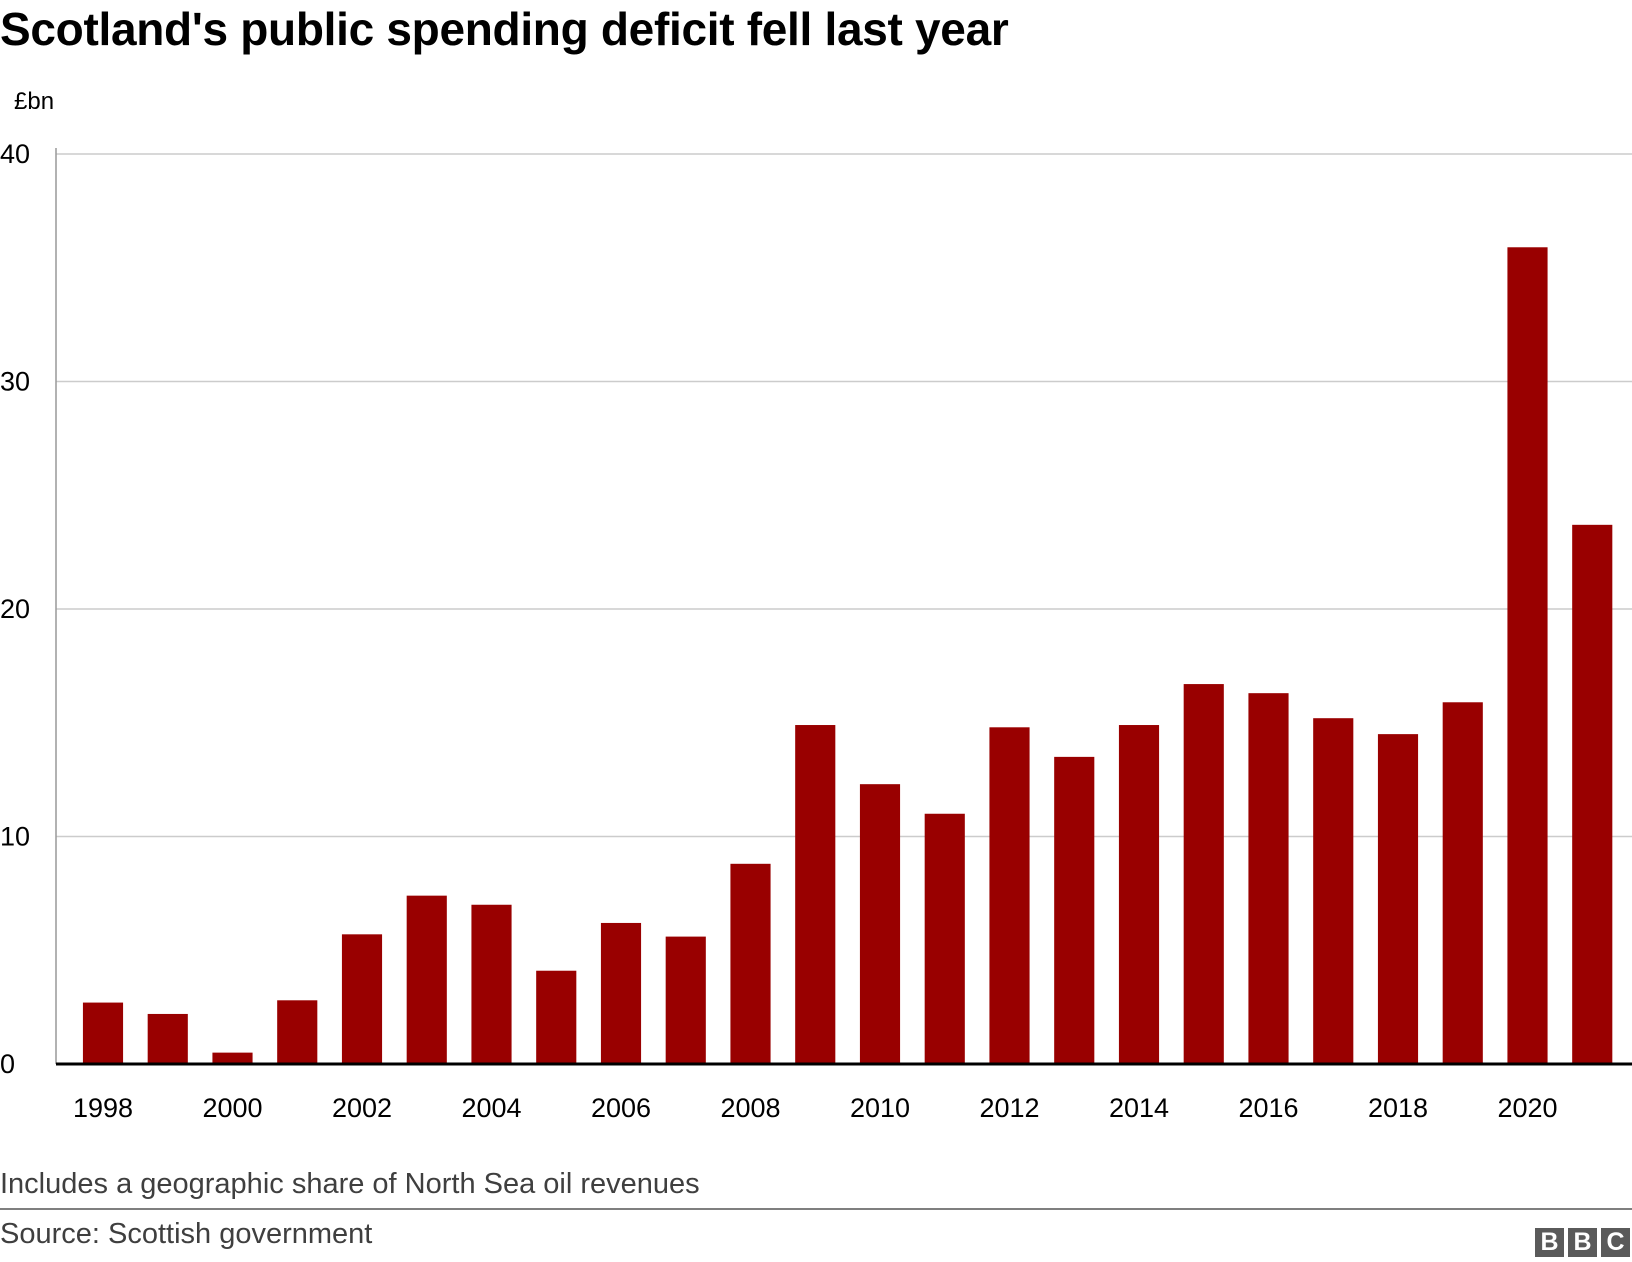 Image resolution: width=1632 pixels, height=1262 pixels. Describe the element at coordinates (297, 1032) in the screenshot. I see `bar-2001` at that location.